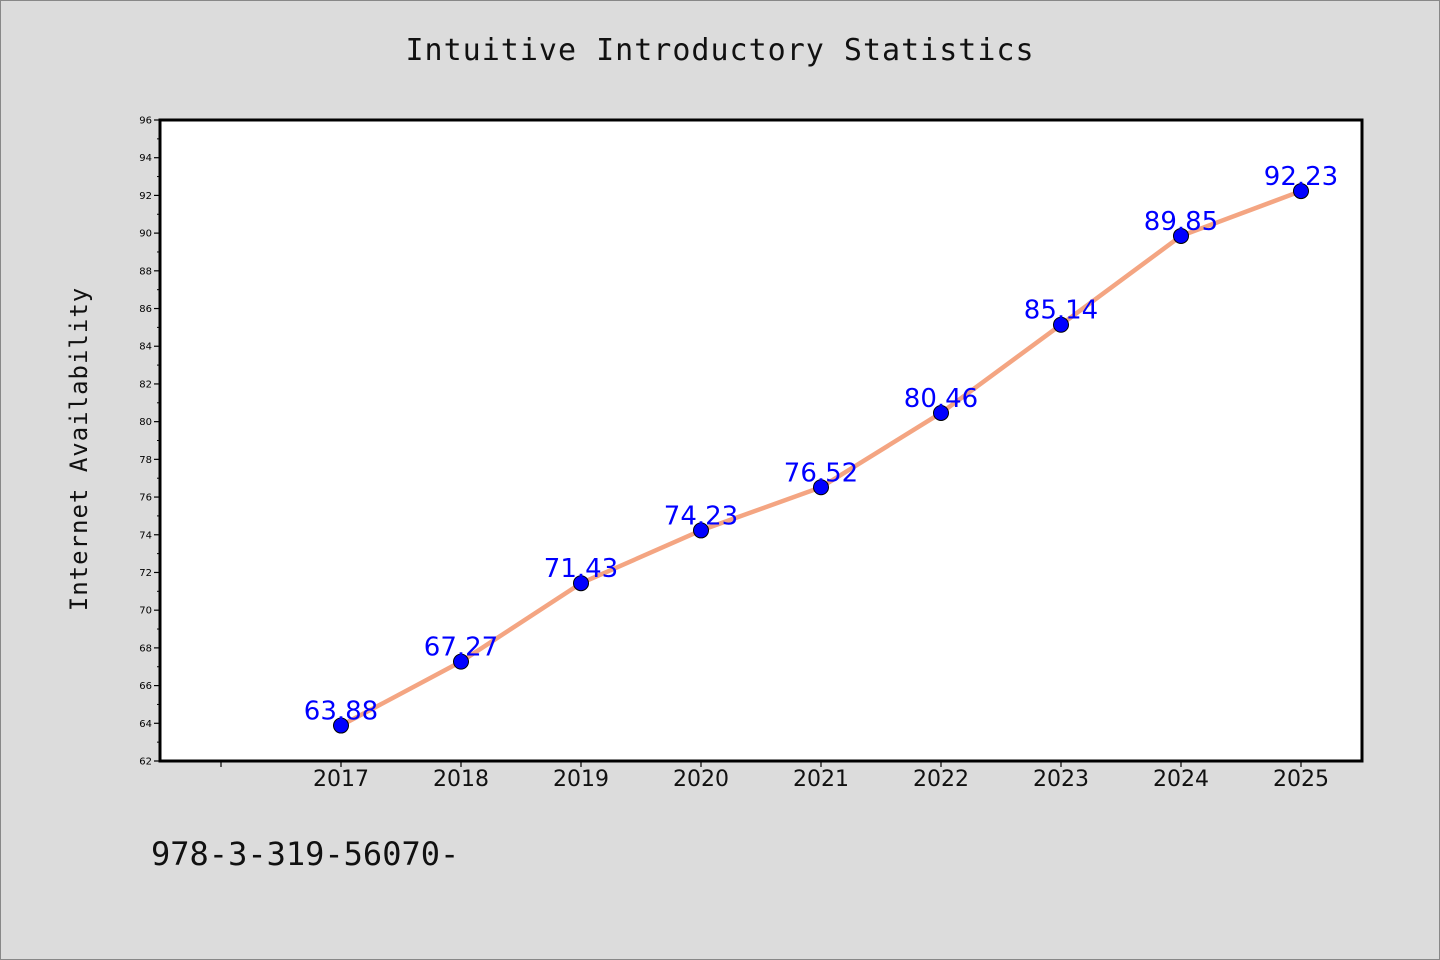 The height and width of the screenshot is (960, 1440). What do you see at coordinates (581, 779) in the screenshot?
I see `x-tick-label: 2019` at bounding box center [581, 779].